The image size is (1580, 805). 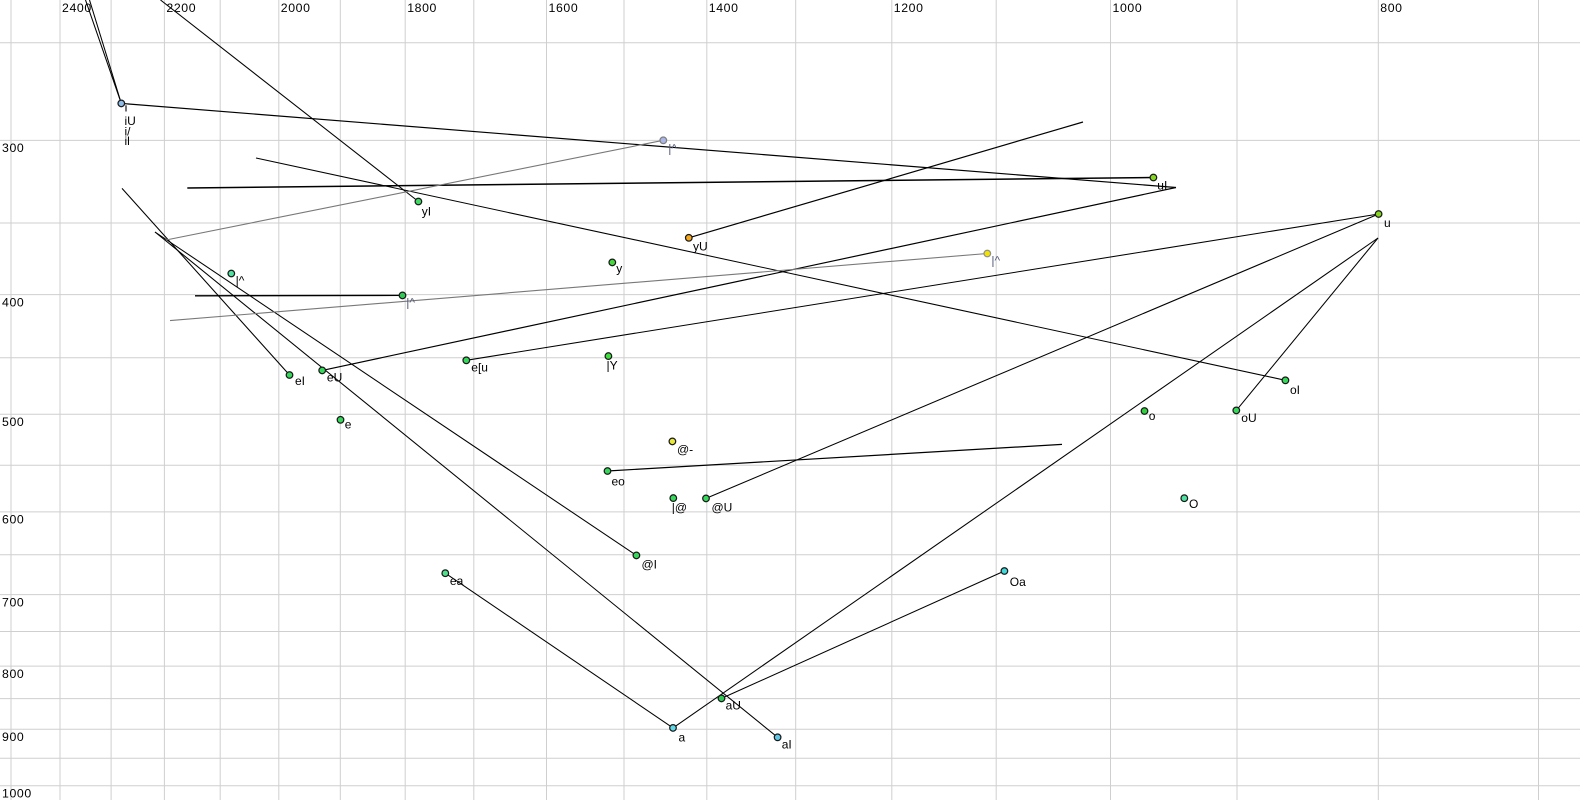 What do you see at coordinates (181, 8) in the screenshot?
I see `svg-text: 2200` at bounding box center [181, 8].